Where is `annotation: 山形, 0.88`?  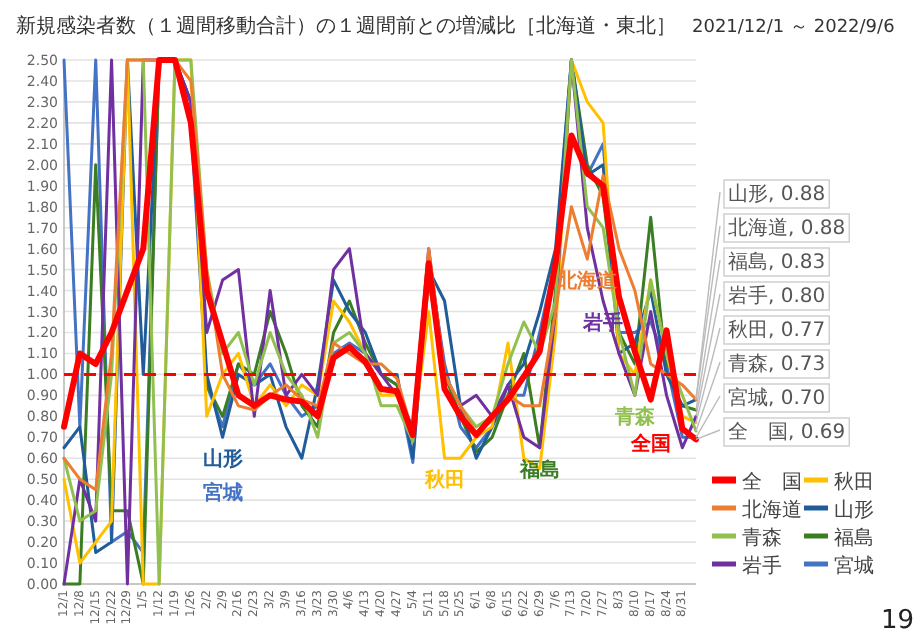
annotation: 山形, 0.88 is located at coordinates (777, 194).